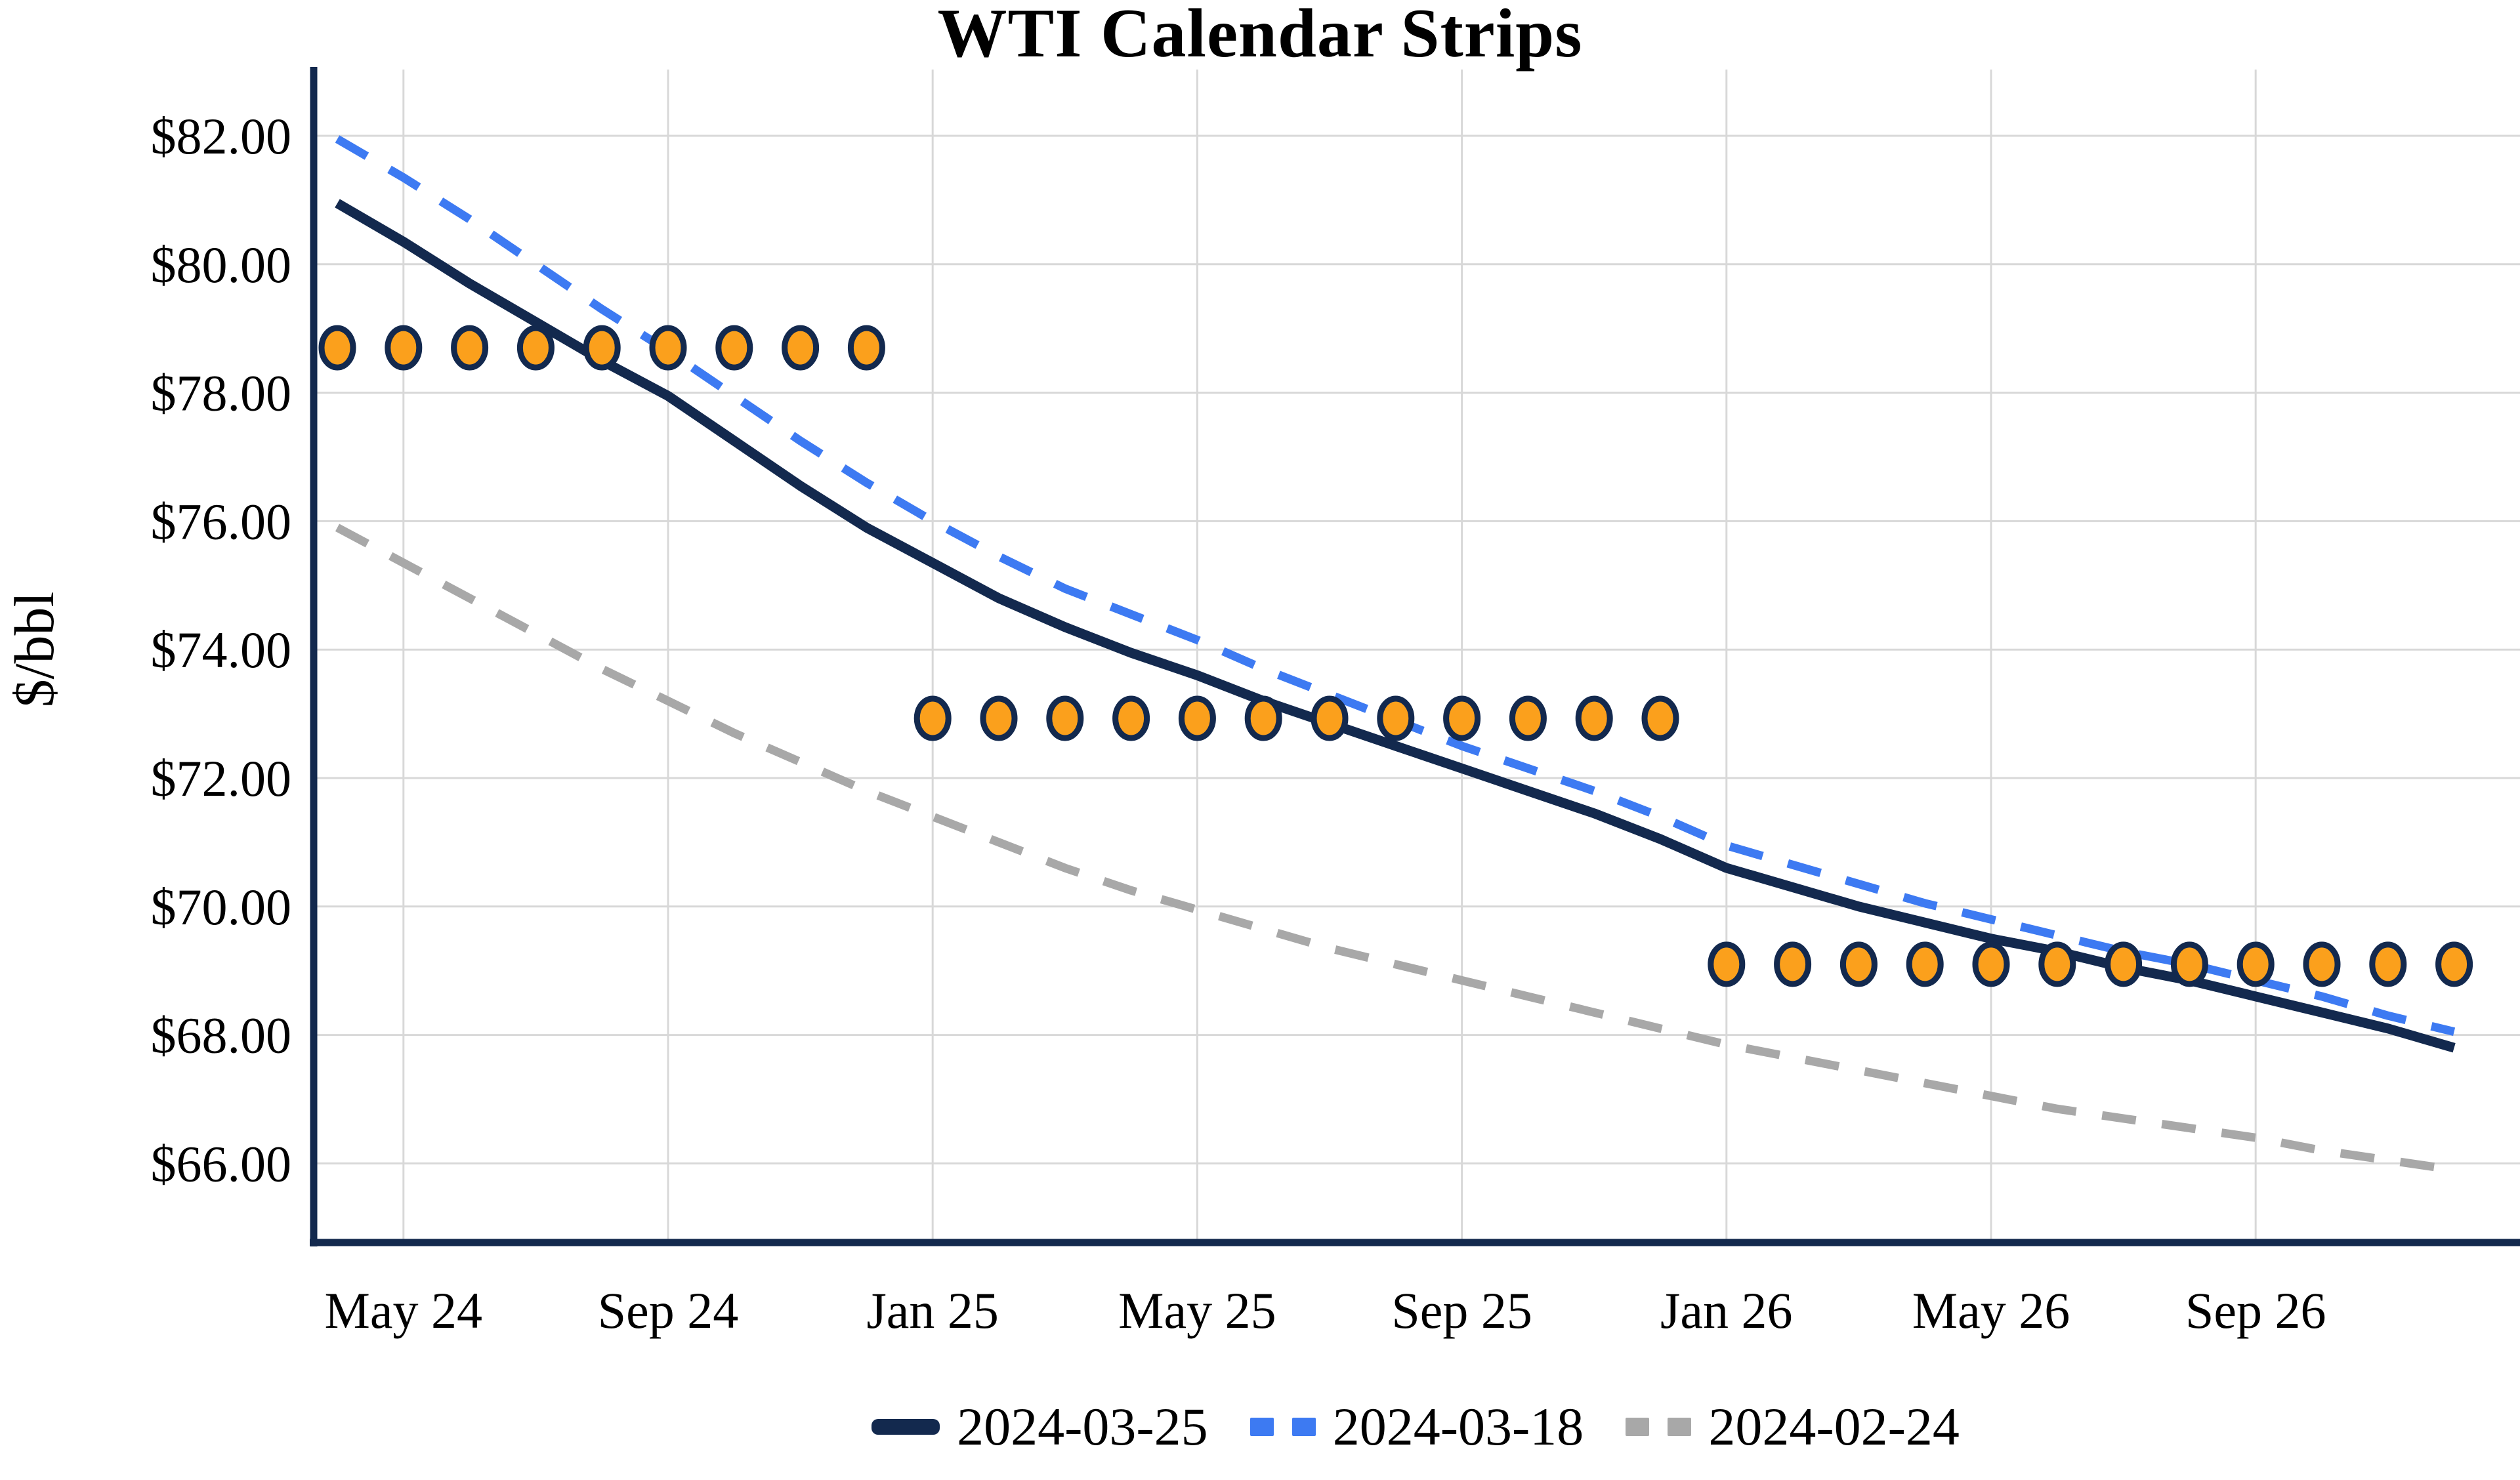 The image size is (2520, 1480). Describe the element at coordinates (668, 1310) in the screenshot. I see `x-tick-label: Sep 24` at that location.